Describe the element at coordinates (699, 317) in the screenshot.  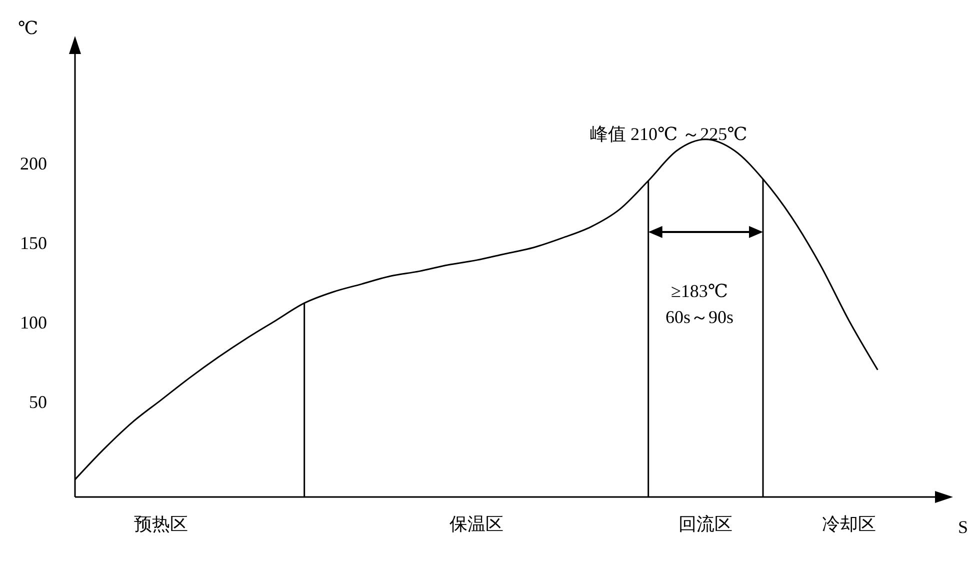
I see `annotation: 60s～90s` at that location.